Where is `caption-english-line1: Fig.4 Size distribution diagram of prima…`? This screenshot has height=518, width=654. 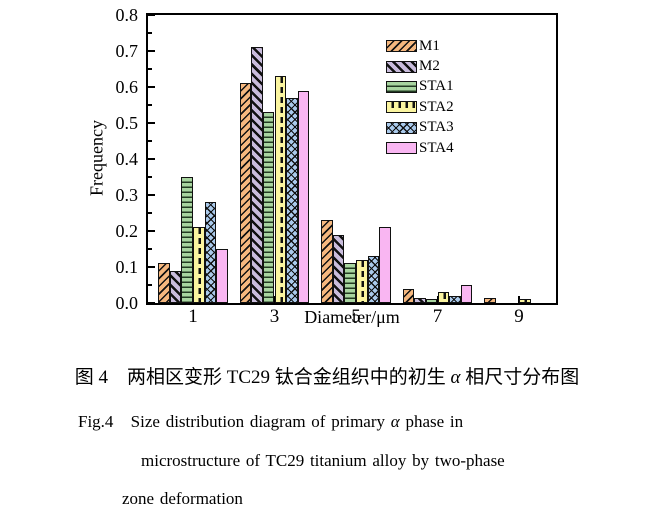 caption-english-line1: Fig.4 Size distribution diagram of prima… is located at coordinates (270, 422).